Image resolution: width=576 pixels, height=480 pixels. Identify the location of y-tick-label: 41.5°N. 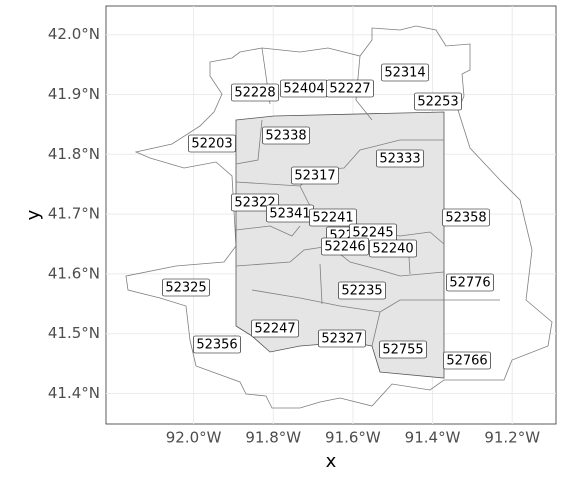
(74, 333).